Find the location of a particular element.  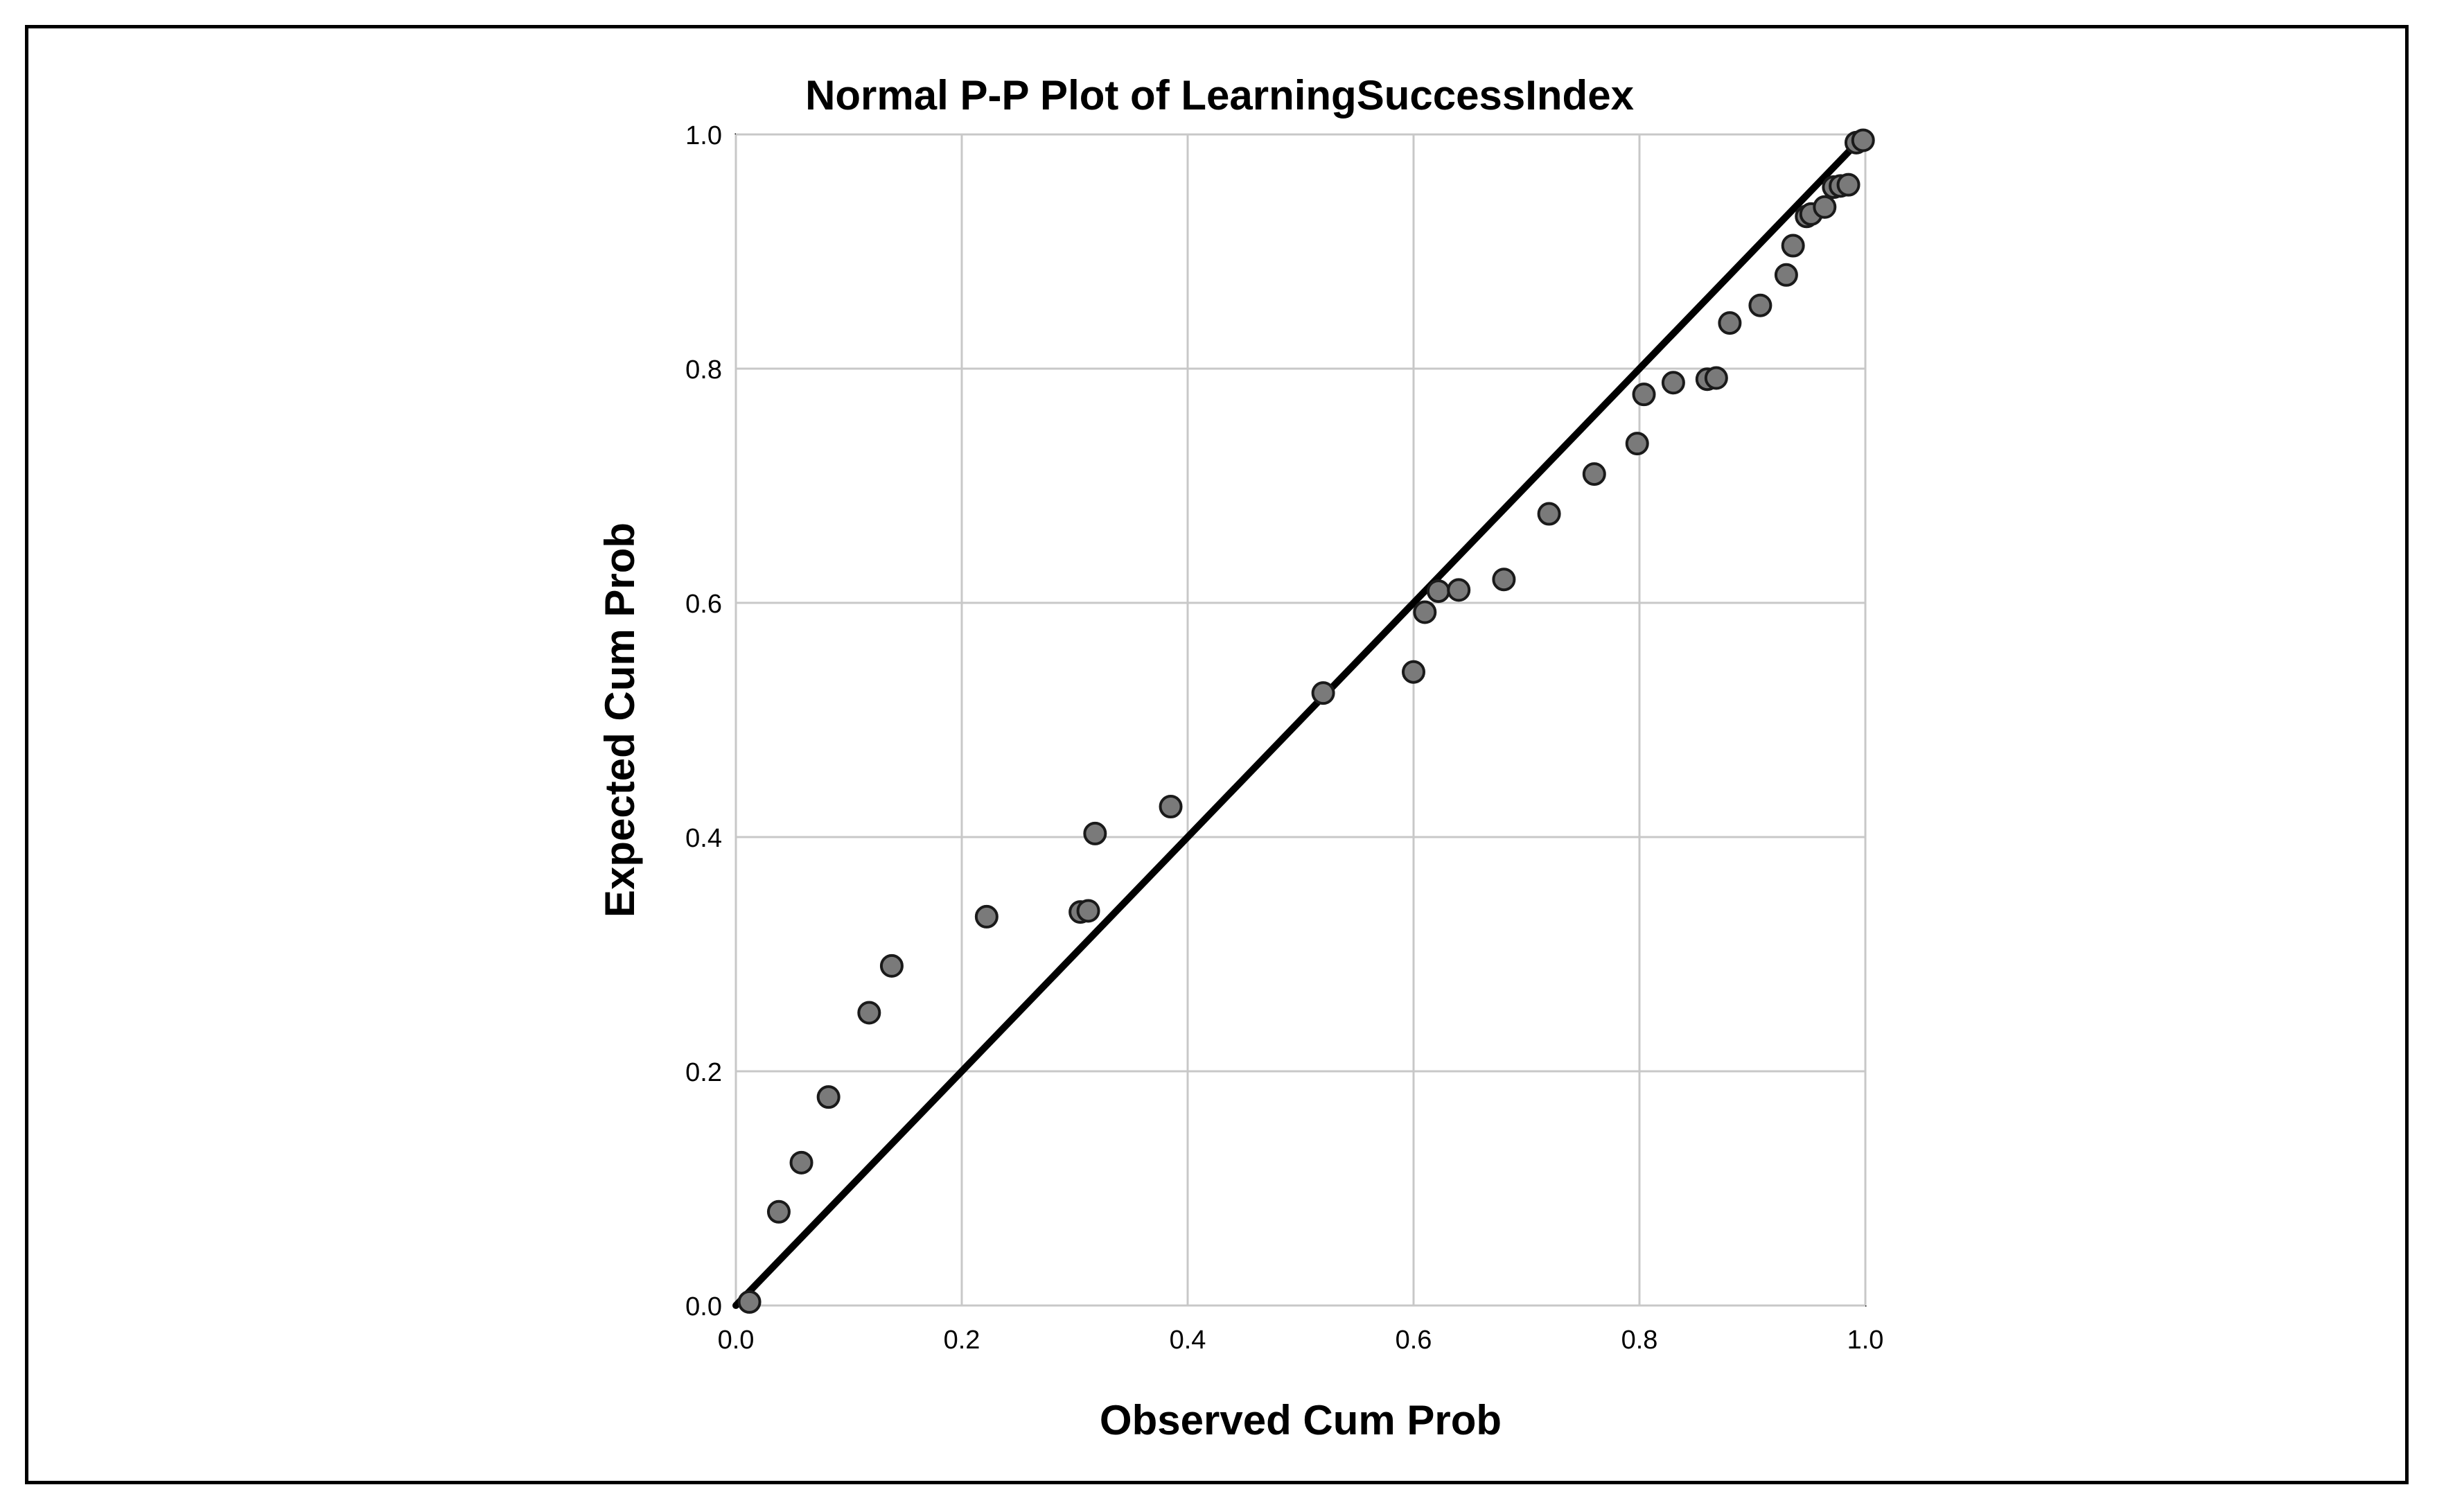

y-tick-label: 0.0 is located at coordinates (704, 1306).